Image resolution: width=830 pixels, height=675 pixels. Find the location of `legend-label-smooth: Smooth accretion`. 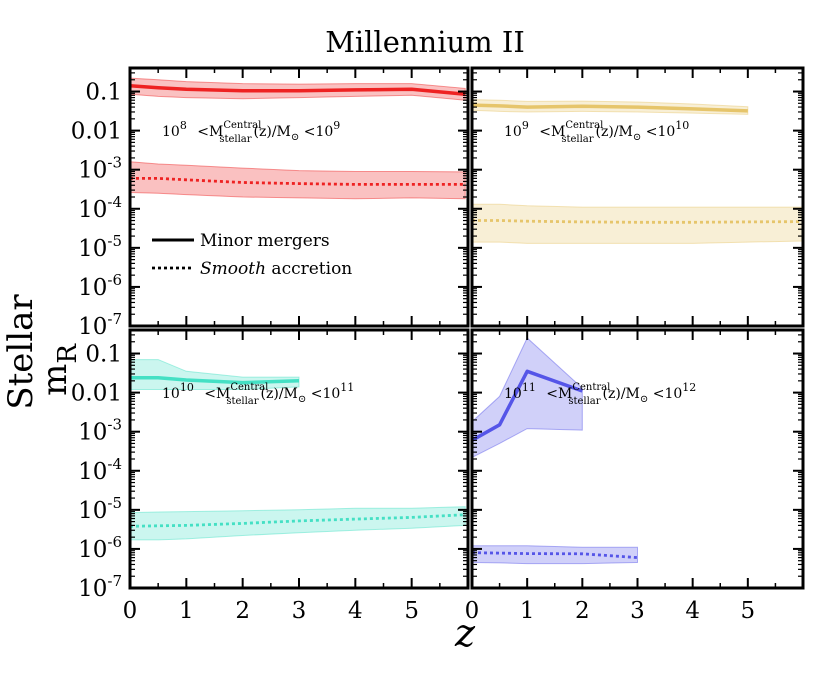

legend-label-smooth: Smooth accretion is located at coordinates (276, 269).